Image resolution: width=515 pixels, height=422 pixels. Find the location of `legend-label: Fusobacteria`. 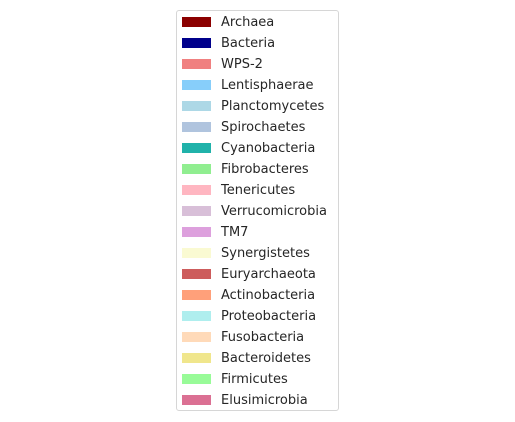

legend-label: Fusobacteria is located at coordinates (262, 337).